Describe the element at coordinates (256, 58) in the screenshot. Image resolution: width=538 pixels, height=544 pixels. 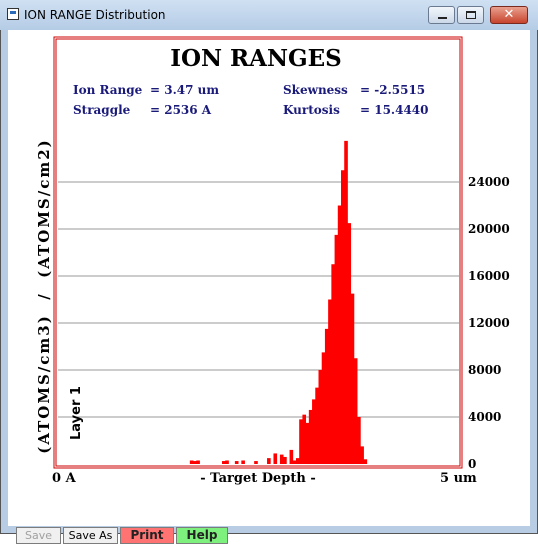
I see `chart-title: ION RANGES` at that location.